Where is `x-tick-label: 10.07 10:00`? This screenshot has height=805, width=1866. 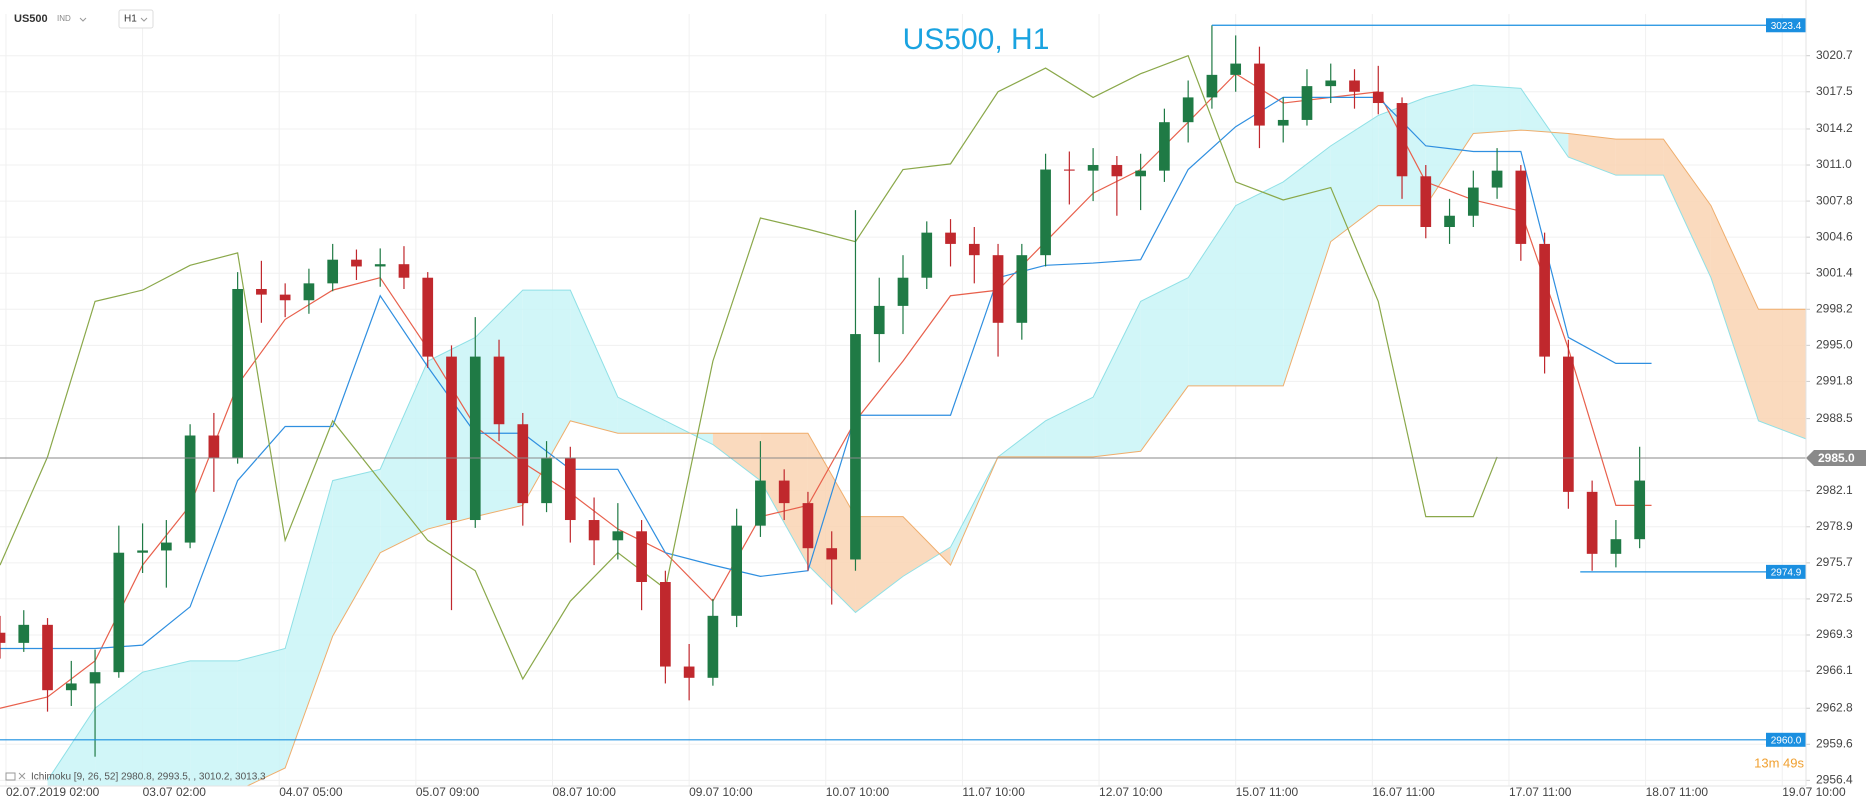
x-tick-label: 10.07 10:00 is located at coordinates (858, 792).